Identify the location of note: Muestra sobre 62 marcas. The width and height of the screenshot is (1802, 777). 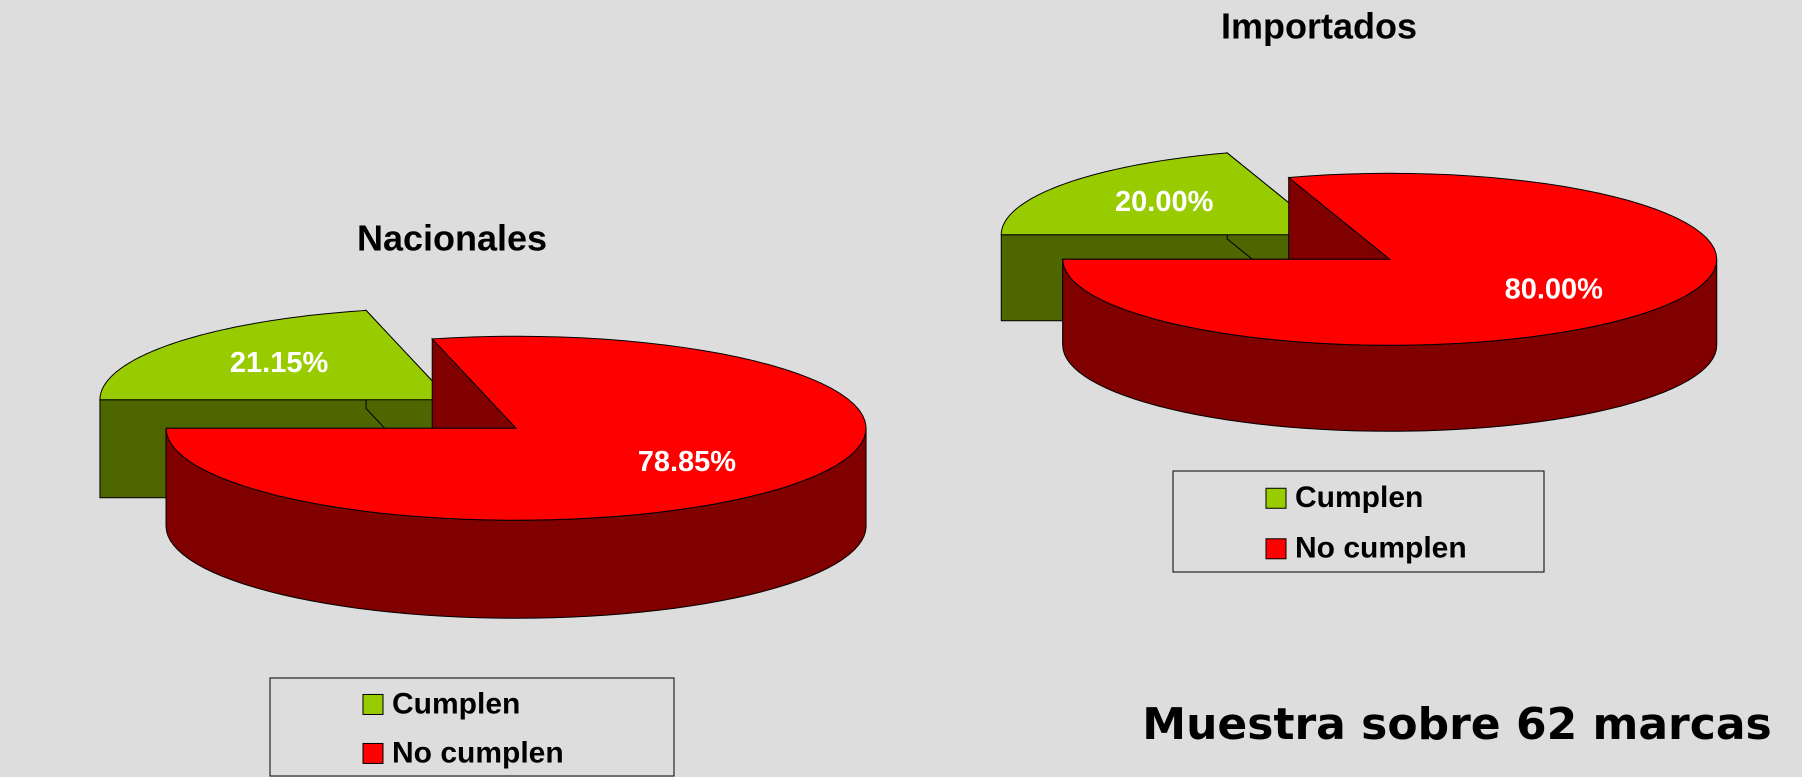
(1456, 724).